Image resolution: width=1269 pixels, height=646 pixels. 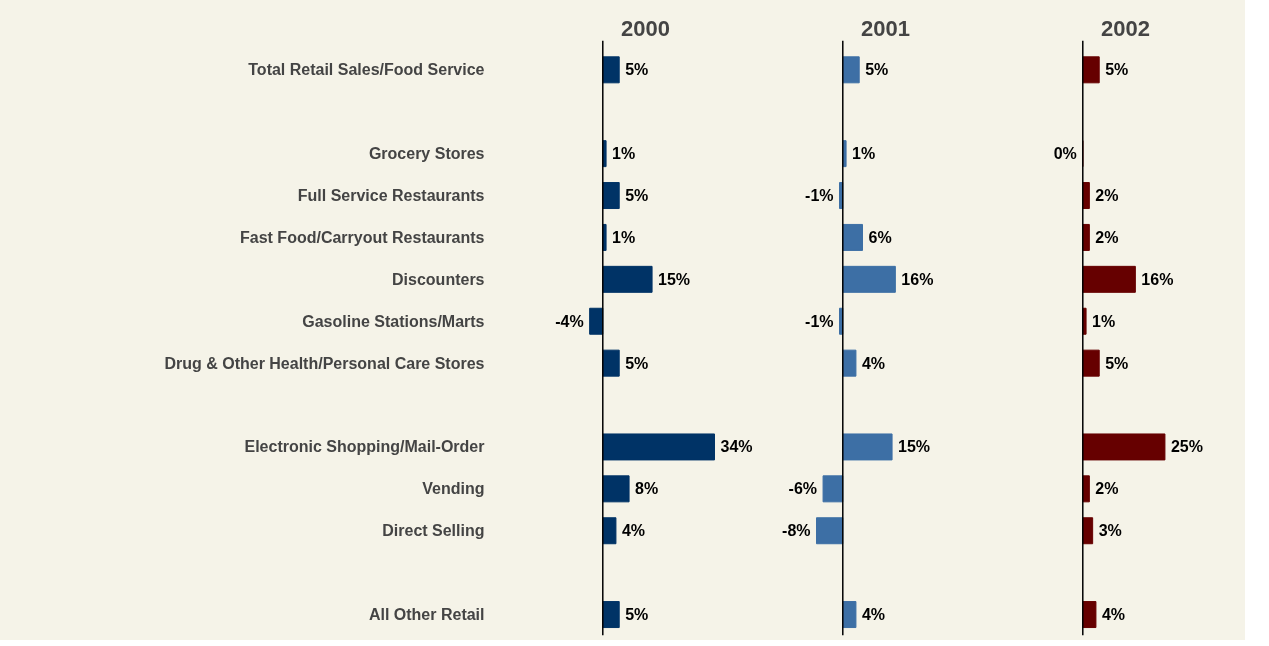 What do you see at coordinates (1110, 531) in the screenshot?
I see `data-label: 3%` at bounding box center [1110, 531].